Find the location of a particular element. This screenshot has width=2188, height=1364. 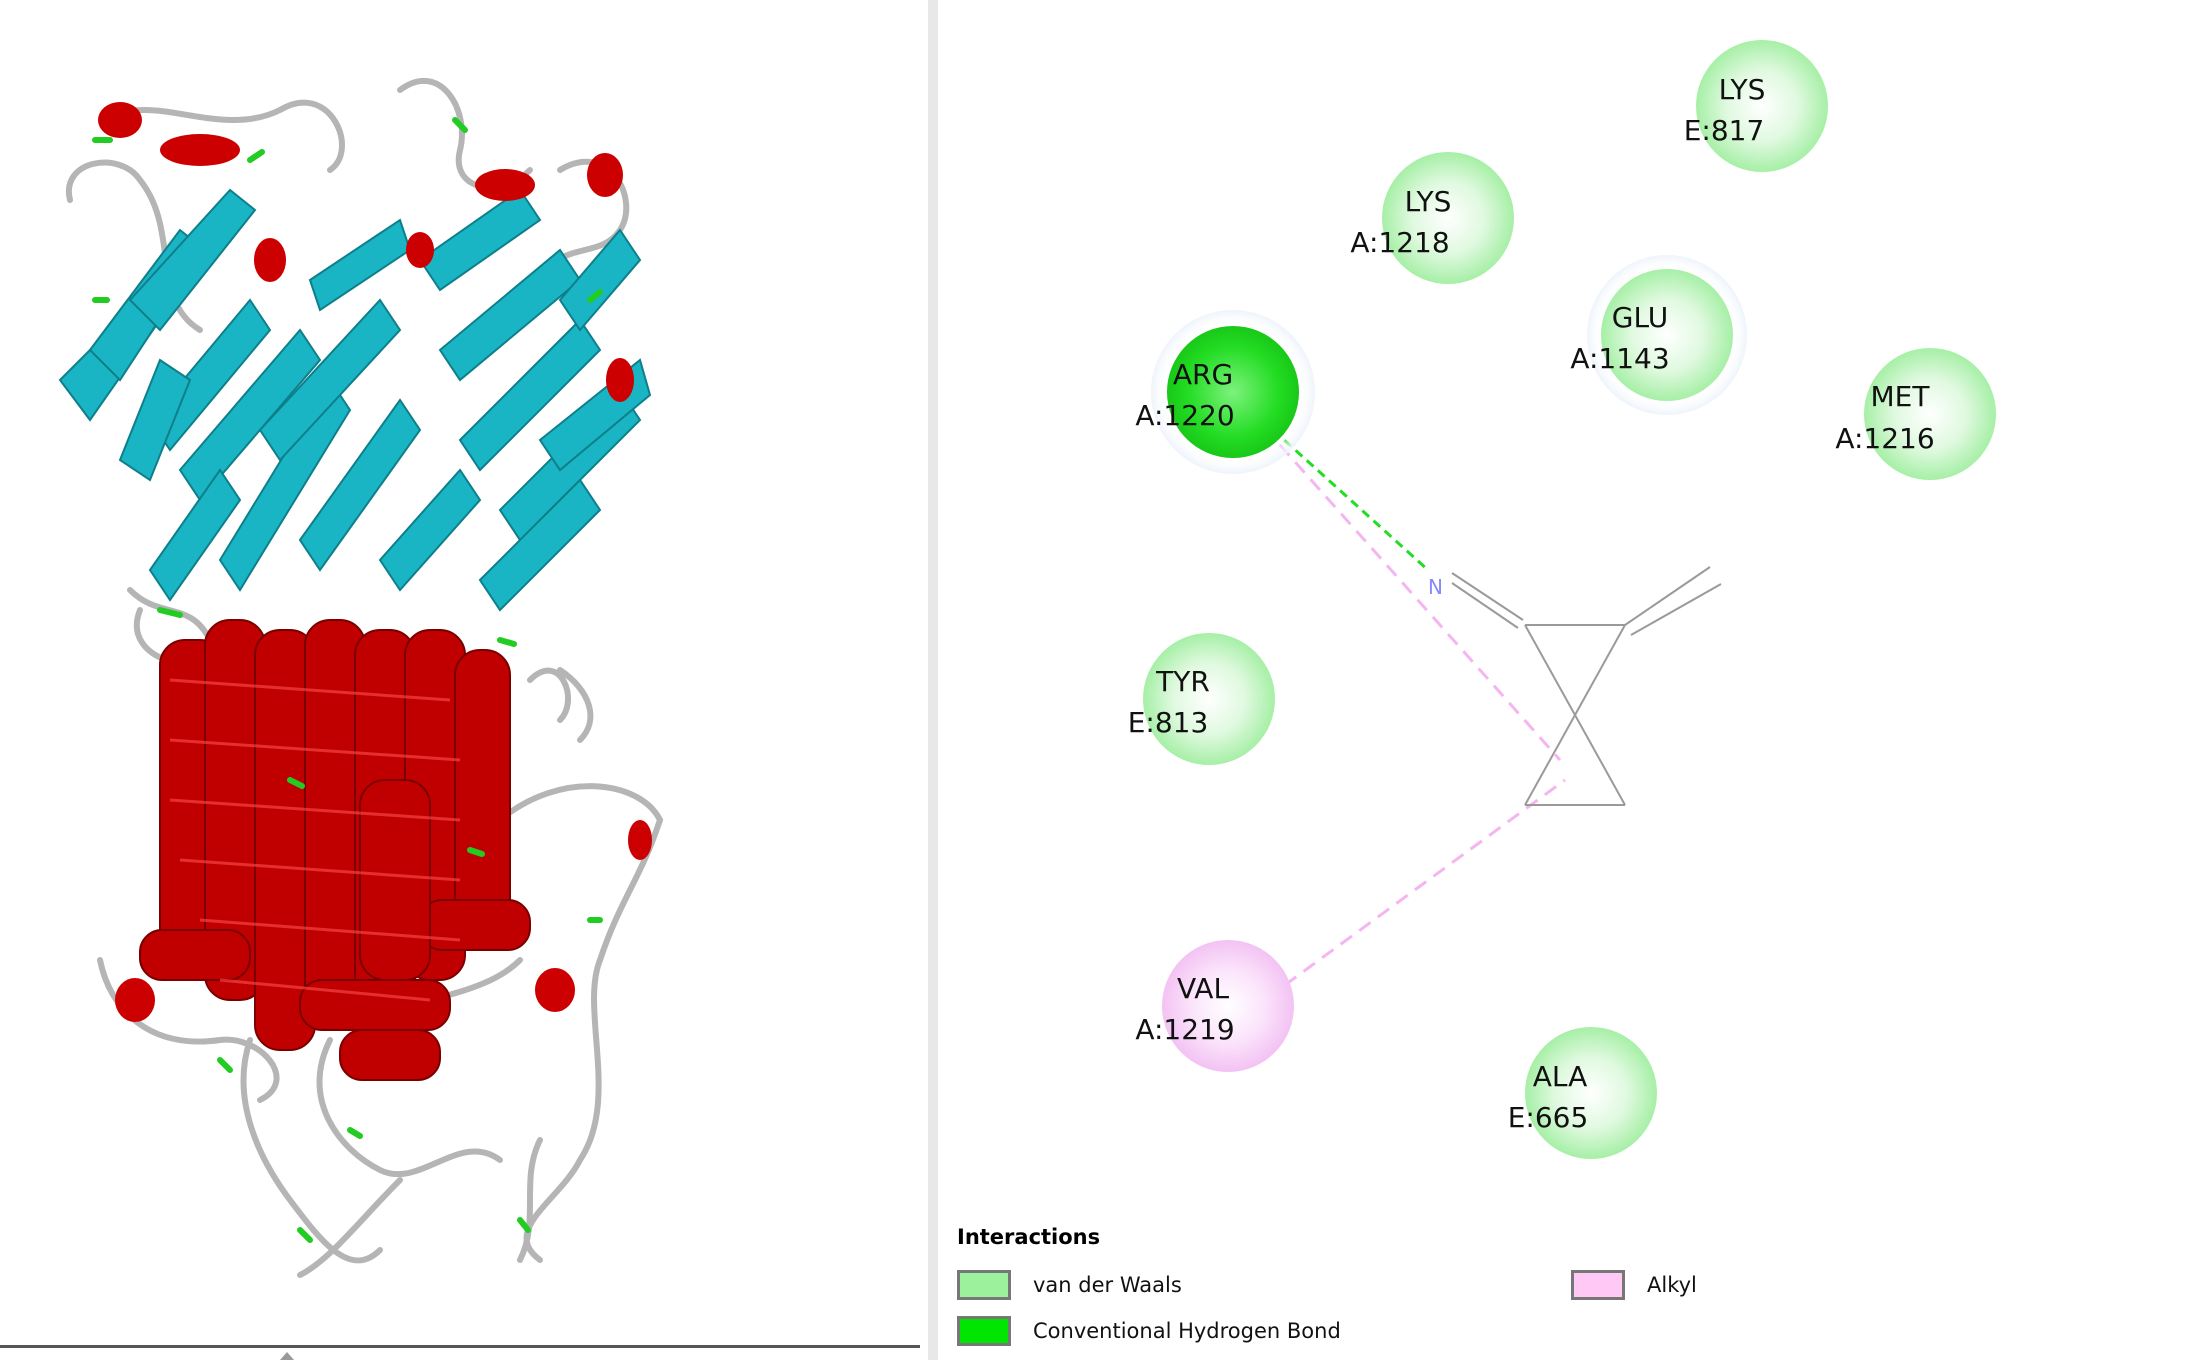

svg-text: A:1143 is located at coordinates (1619, 358).